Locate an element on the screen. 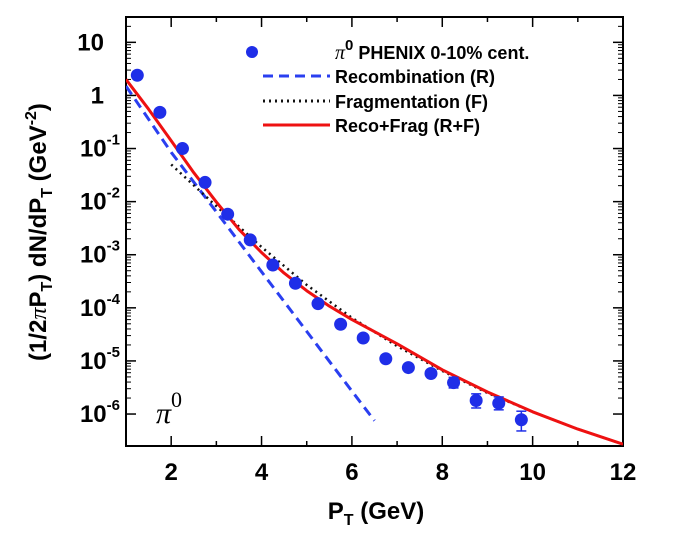 The image size is (680, 533). legend-marker-points is located at coordinates (252, 52).